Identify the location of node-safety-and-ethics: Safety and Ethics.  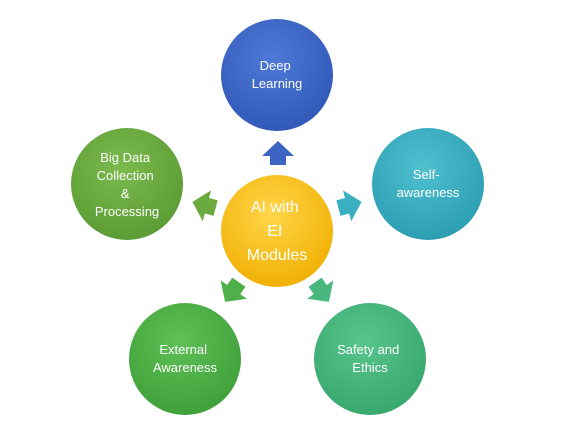
(370, 359).